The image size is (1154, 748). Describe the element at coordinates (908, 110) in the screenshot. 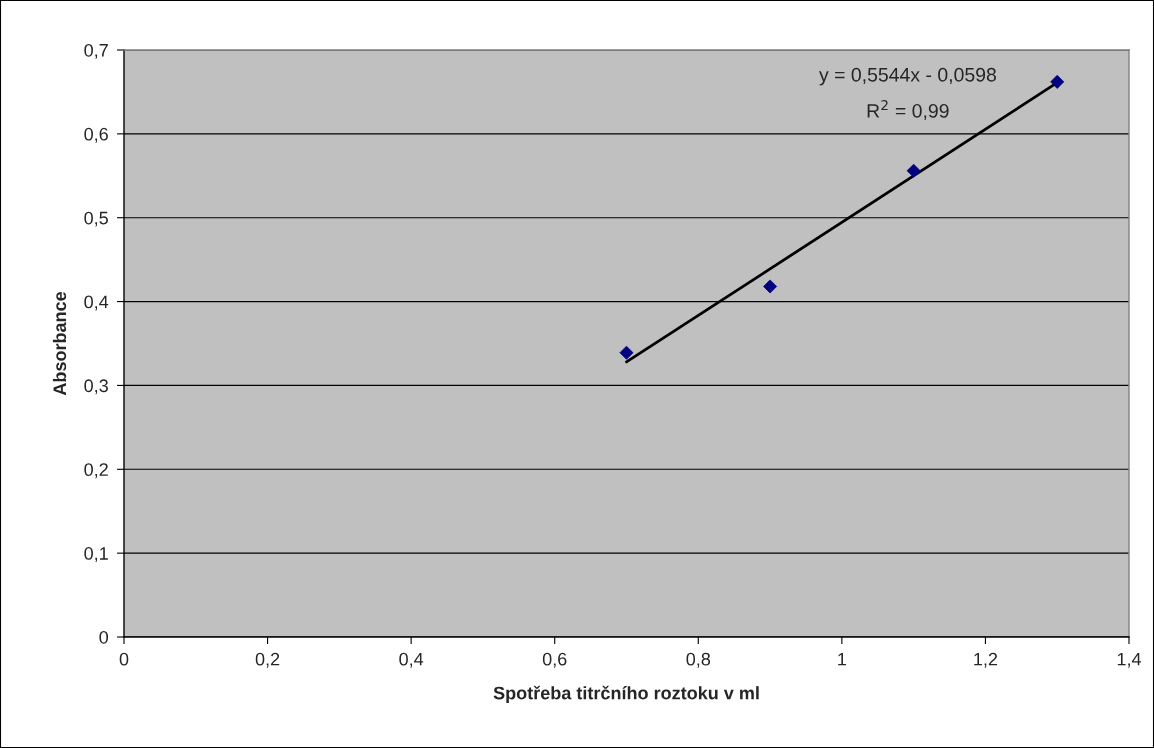

I see `annotation: R$^{2}$ = 0,99` at that location.